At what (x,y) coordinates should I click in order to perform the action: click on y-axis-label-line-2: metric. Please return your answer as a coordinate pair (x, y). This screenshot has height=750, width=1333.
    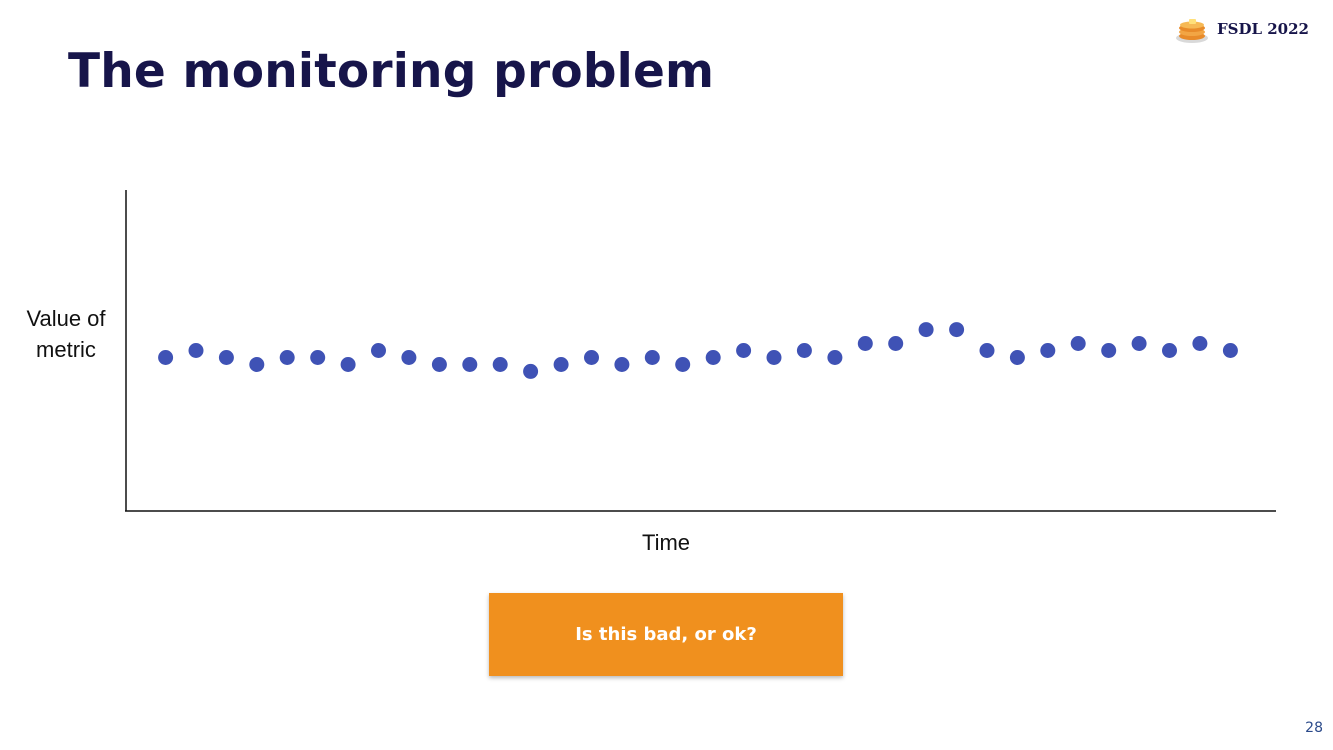
    Looking at the image, I should click on (66, 349).